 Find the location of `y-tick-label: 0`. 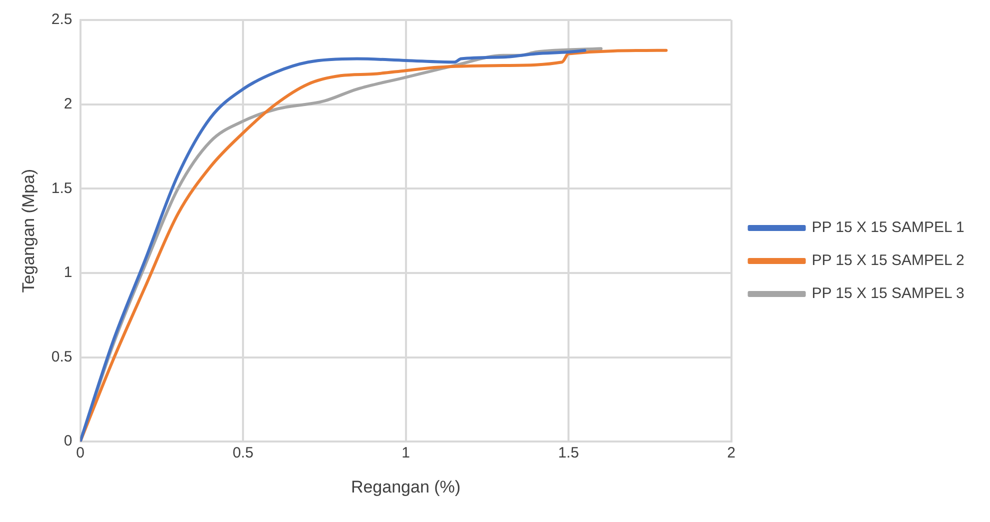

y-tick-label: 0 is located at coordinates (68, 441).